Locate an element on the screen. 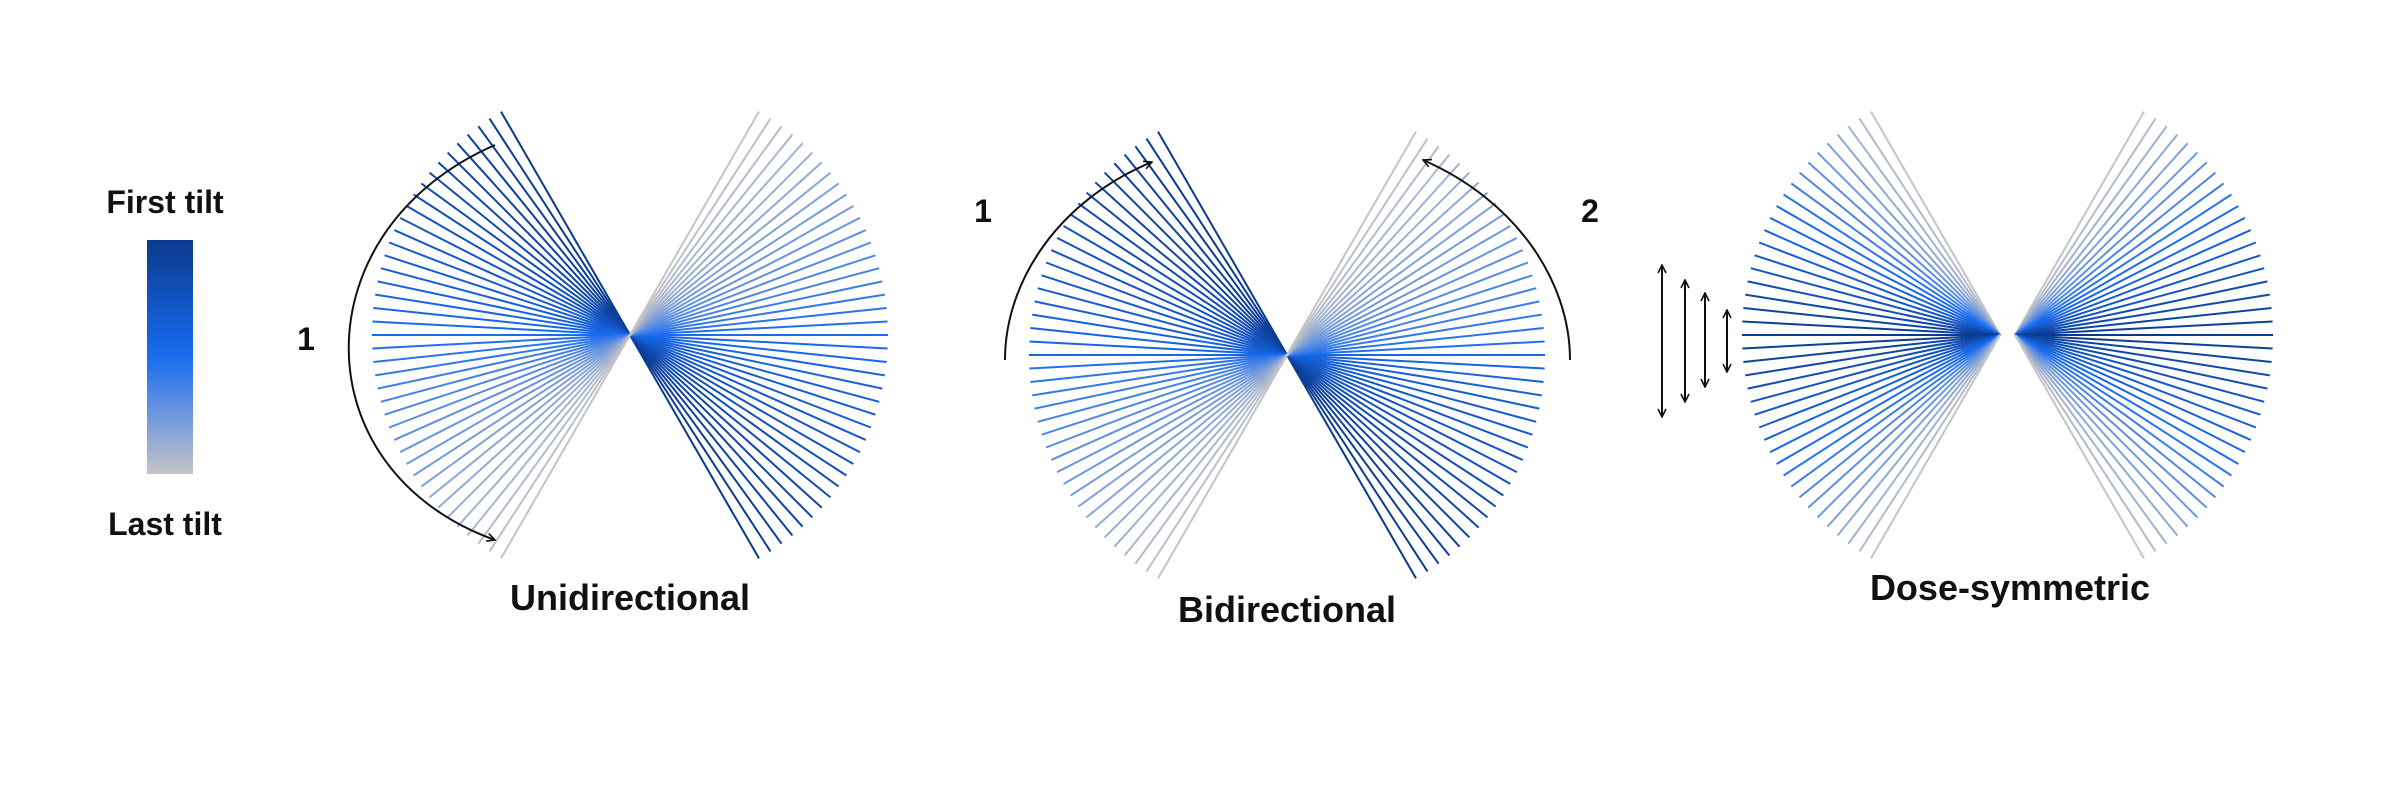 The height and width of the screenshot is (785, 2400). bidirectional-step-label-2: 2 is located at coordinates (1590, 211).